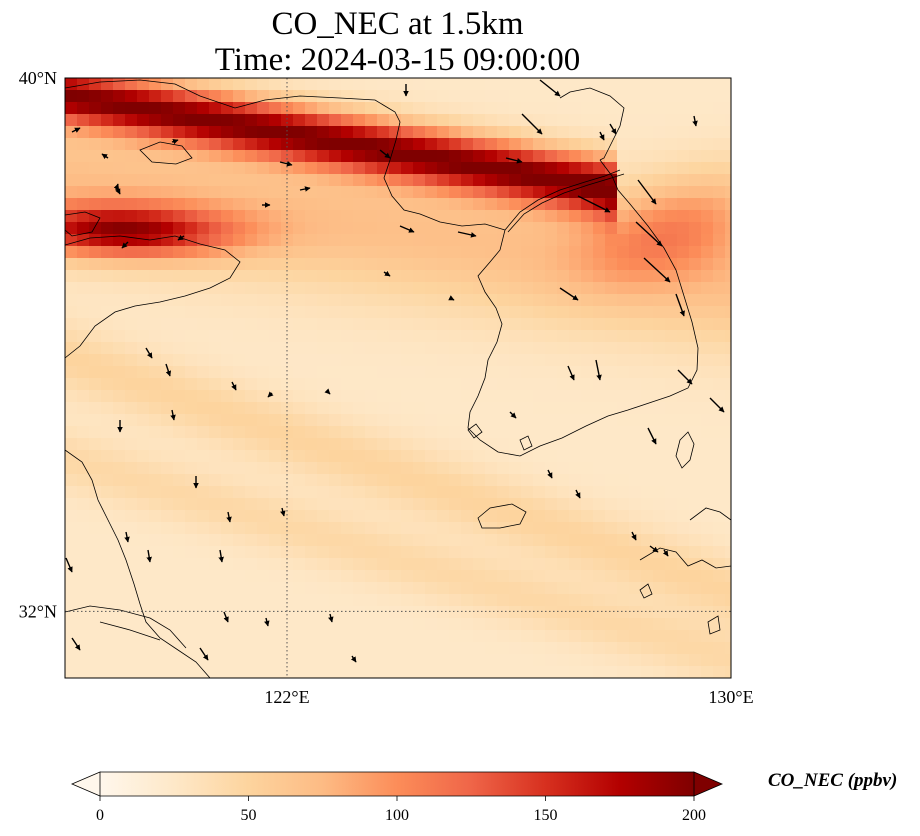 Image resolution: width=920 pixels, height=836 pixels. Describe the element at coordinates (397, 784) in the screenshot. I see `colorbar-gradient` at that location.